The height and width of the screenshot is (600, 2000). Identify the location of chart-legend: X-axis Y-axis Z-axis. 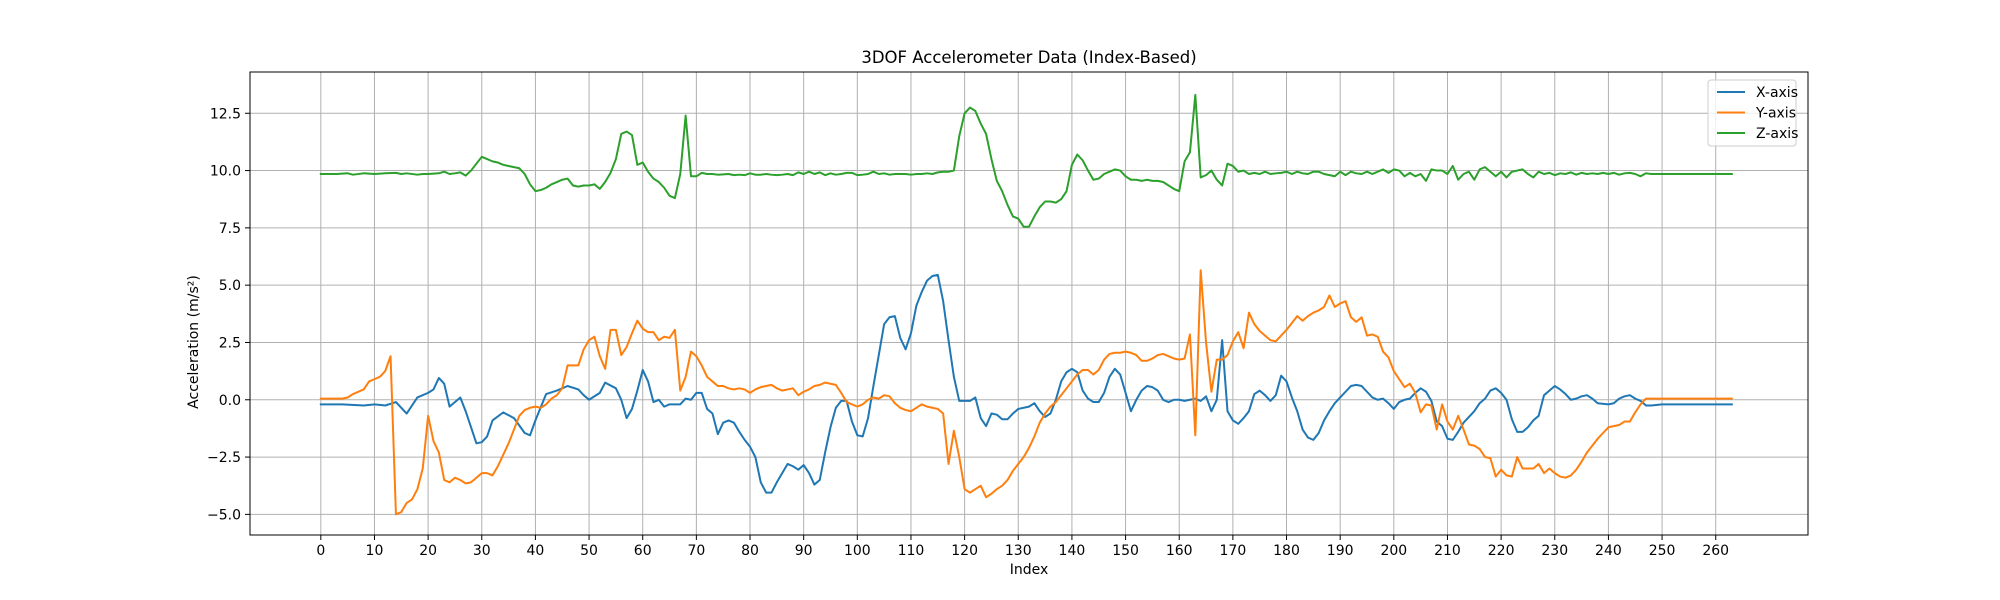
(1752, 113).